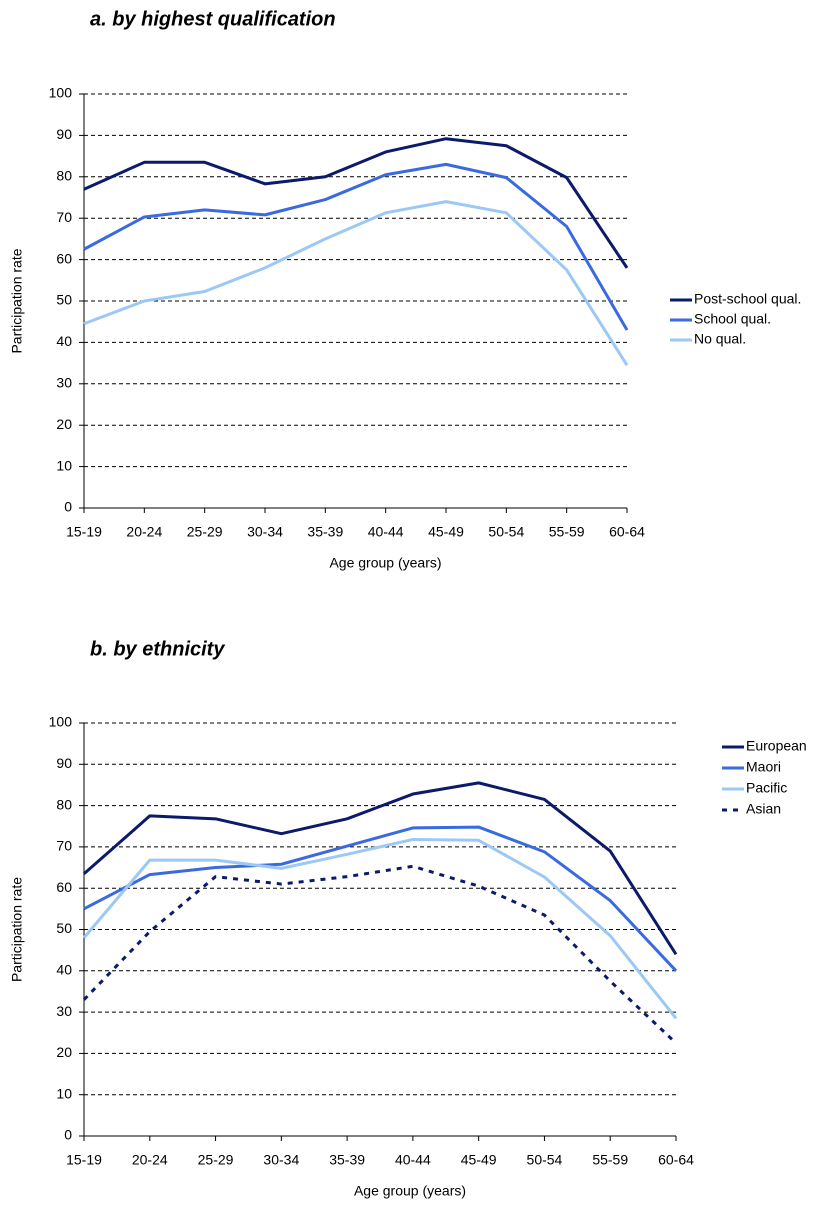 The width and height of the screenshot is (837, 1205). What do you see at coordinates (720, 339) in the screenshot?
I see `legend-label: No qual.` at bounding box center [720, 339].